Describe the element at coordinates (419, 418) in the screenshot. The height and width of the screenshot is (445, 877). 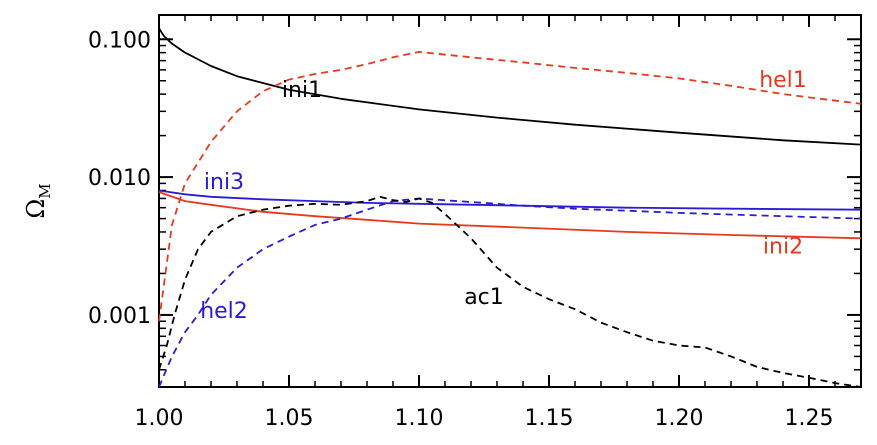
I see `x-tick-label: 1.10` at that location.